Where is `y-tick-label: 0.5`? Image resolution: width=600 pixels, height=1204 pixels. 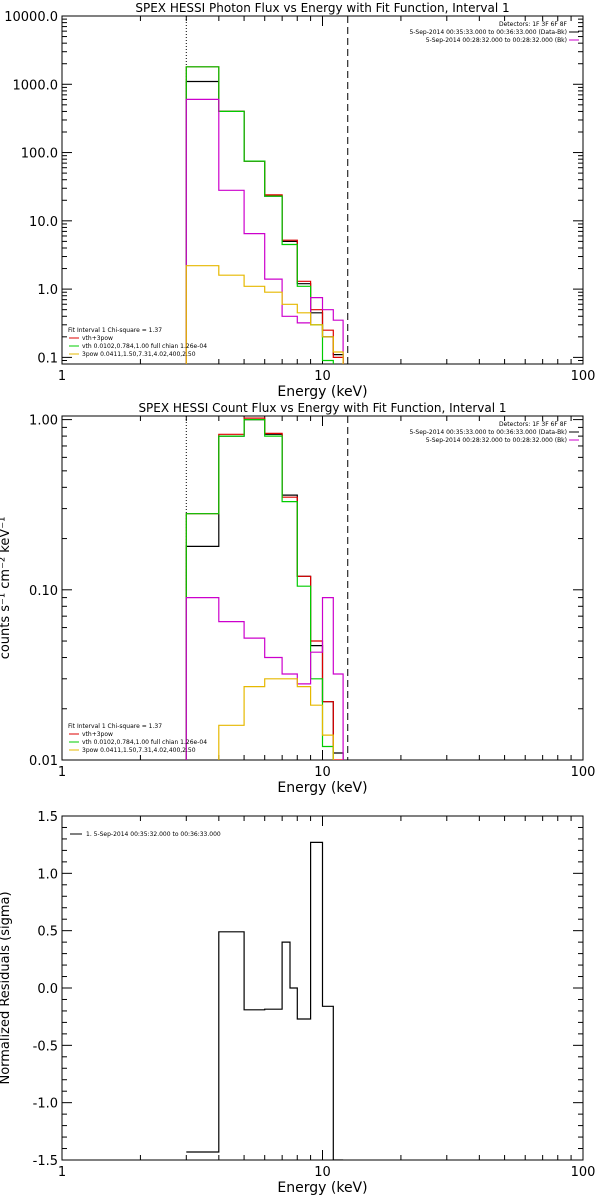 y-tick-label: 0.5 is located at coordinates (47, 932).